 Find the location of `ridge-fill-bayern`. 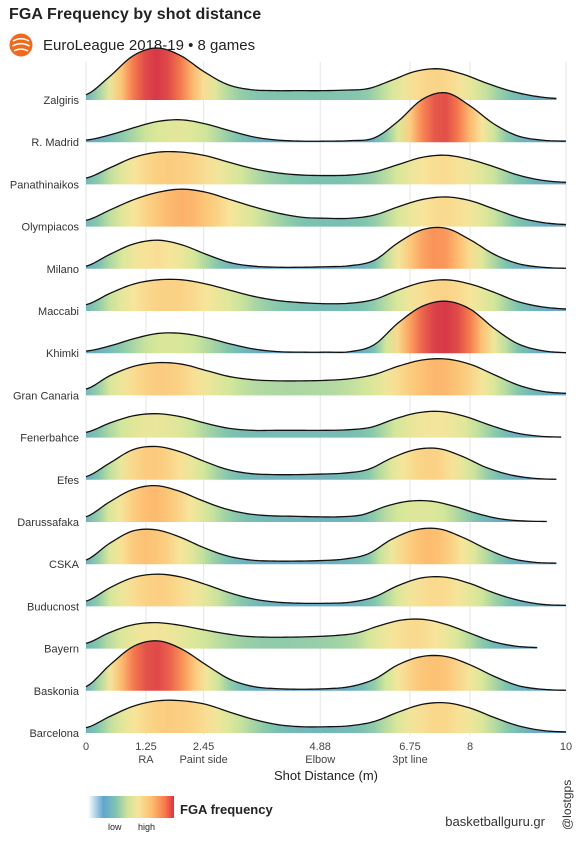

ridge-fill-bayern is located at coordinates (312, 634).